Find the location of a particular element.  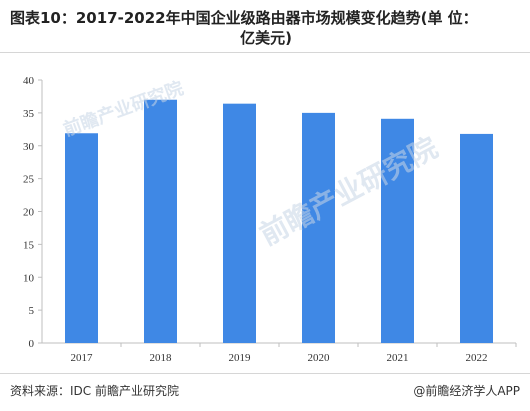

y-tick-label: 10 is located at coordinates (29, 278).